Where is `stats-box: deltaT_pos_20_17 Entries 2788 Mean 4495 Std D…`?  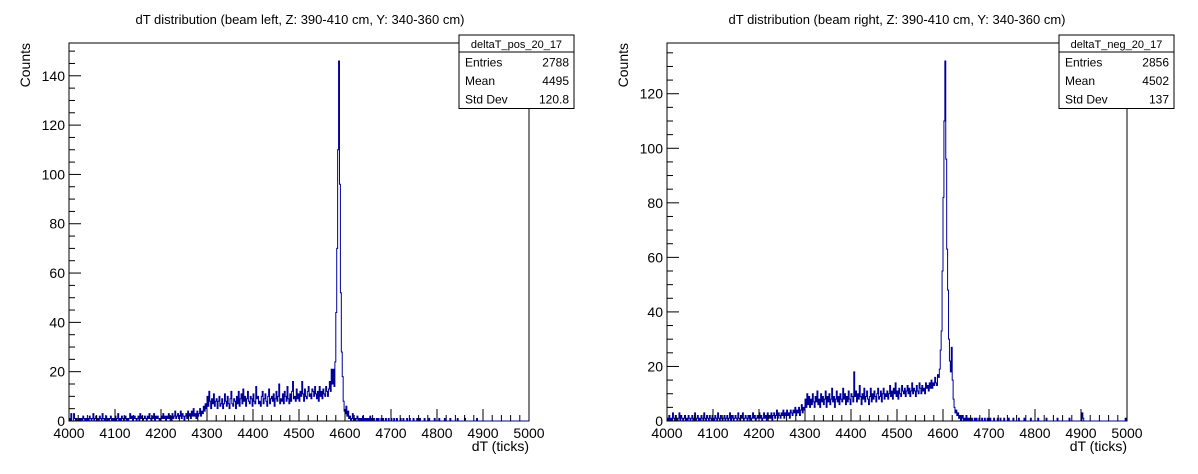 stats-box: deltaT_pos_20_17 Entries 2788 Mean 4495 Std D… is located at coordinates (516, 71).